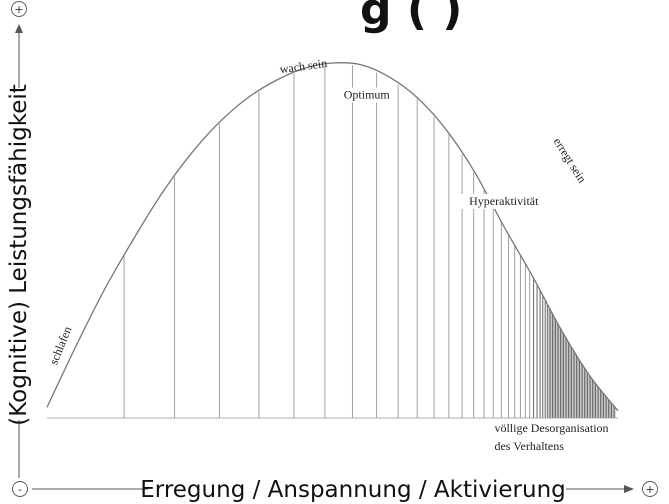 The width and height of the screenshot is (669, 504). I want to click on annotation-label: des Verhaltens, so click(529, 446).